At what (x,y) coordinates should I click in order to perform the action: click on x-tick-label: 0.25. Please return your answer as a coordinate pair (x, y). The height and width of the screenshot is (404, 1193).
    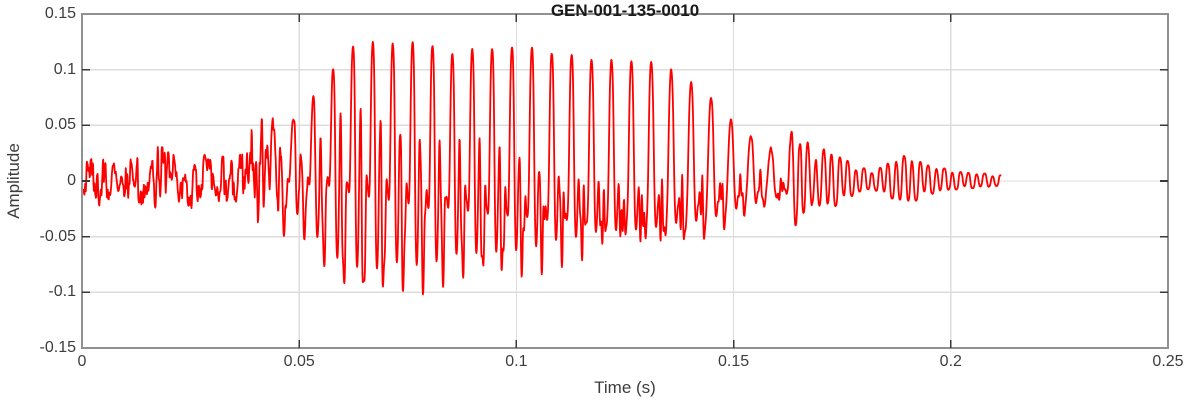
    Looking at the image, I should click on (1168, 361).